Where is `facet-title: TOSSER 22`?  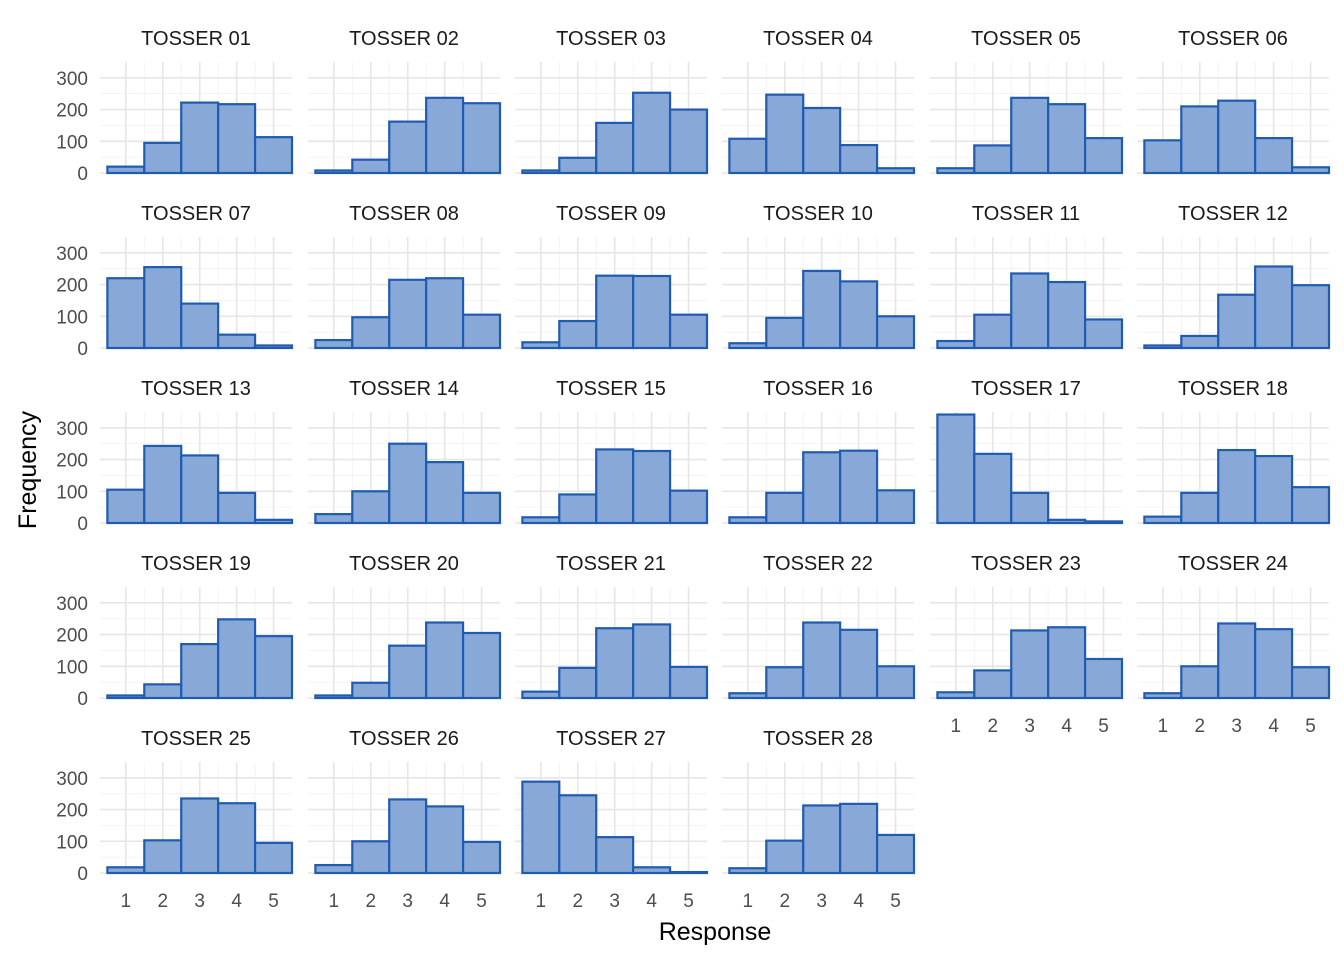
facet-title: TOSSER 22 is located at coordinates (818, 564).